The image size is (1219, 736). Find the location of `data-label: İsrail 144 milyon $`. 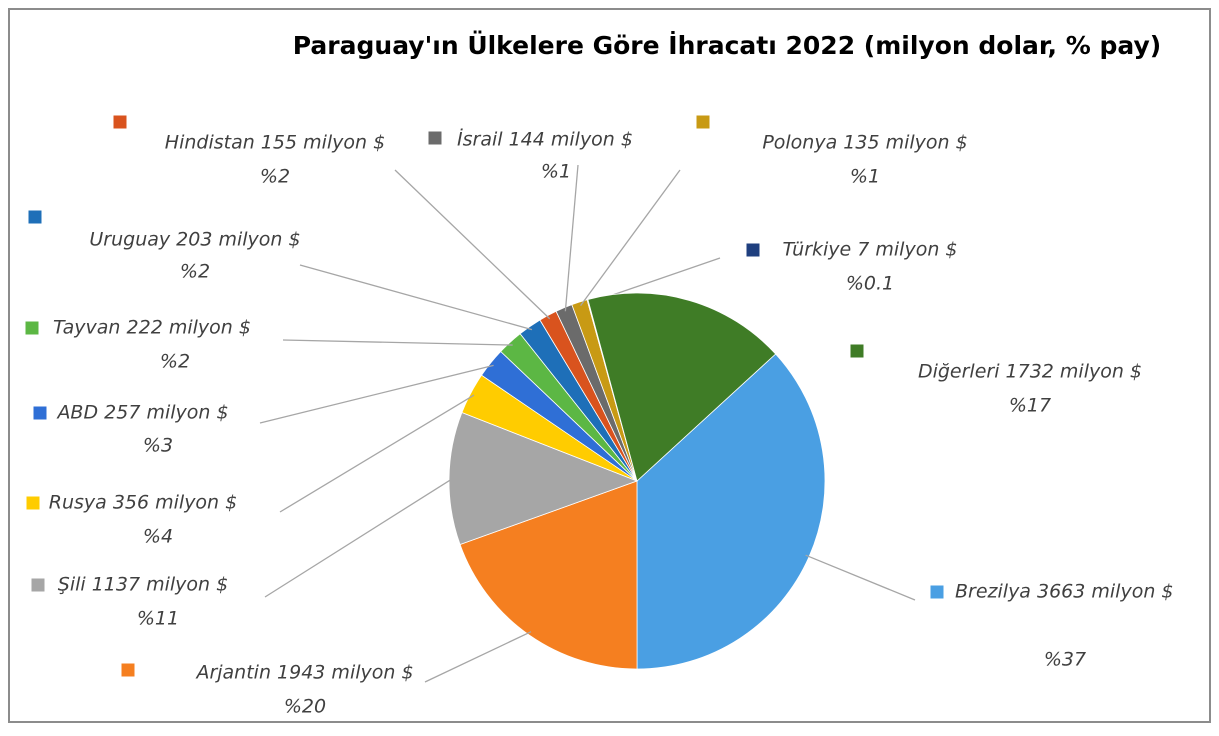

data-label: İsrail 144 milyon $ is located at coordinates (545, 139).